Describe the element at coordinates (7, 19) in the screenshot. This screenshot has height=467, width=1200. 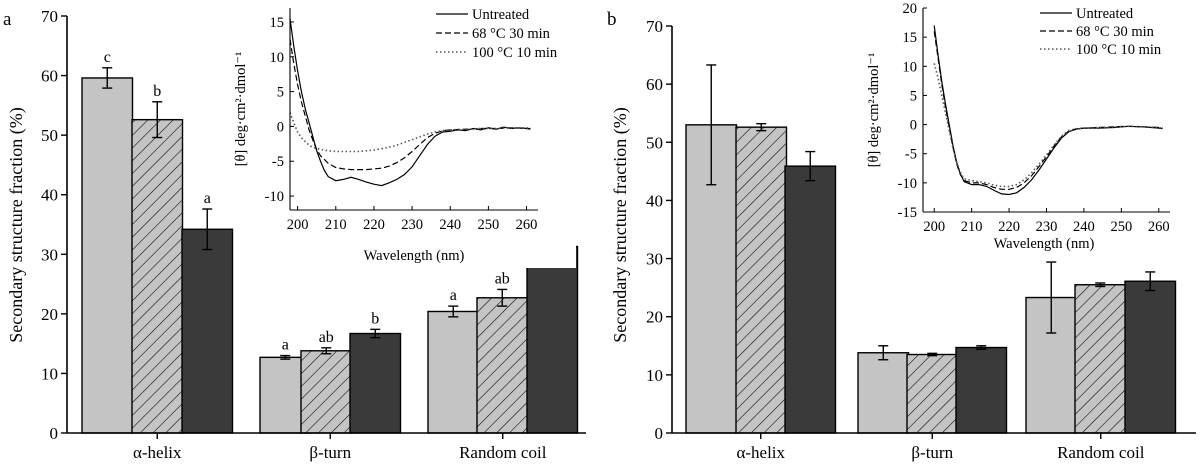
I see `panel-a-label: a` at that location.